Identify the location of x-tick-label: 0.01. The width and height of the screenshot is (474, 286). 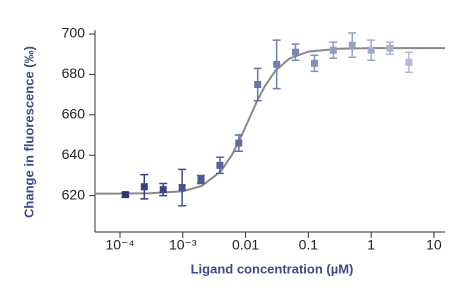
(245, 245).